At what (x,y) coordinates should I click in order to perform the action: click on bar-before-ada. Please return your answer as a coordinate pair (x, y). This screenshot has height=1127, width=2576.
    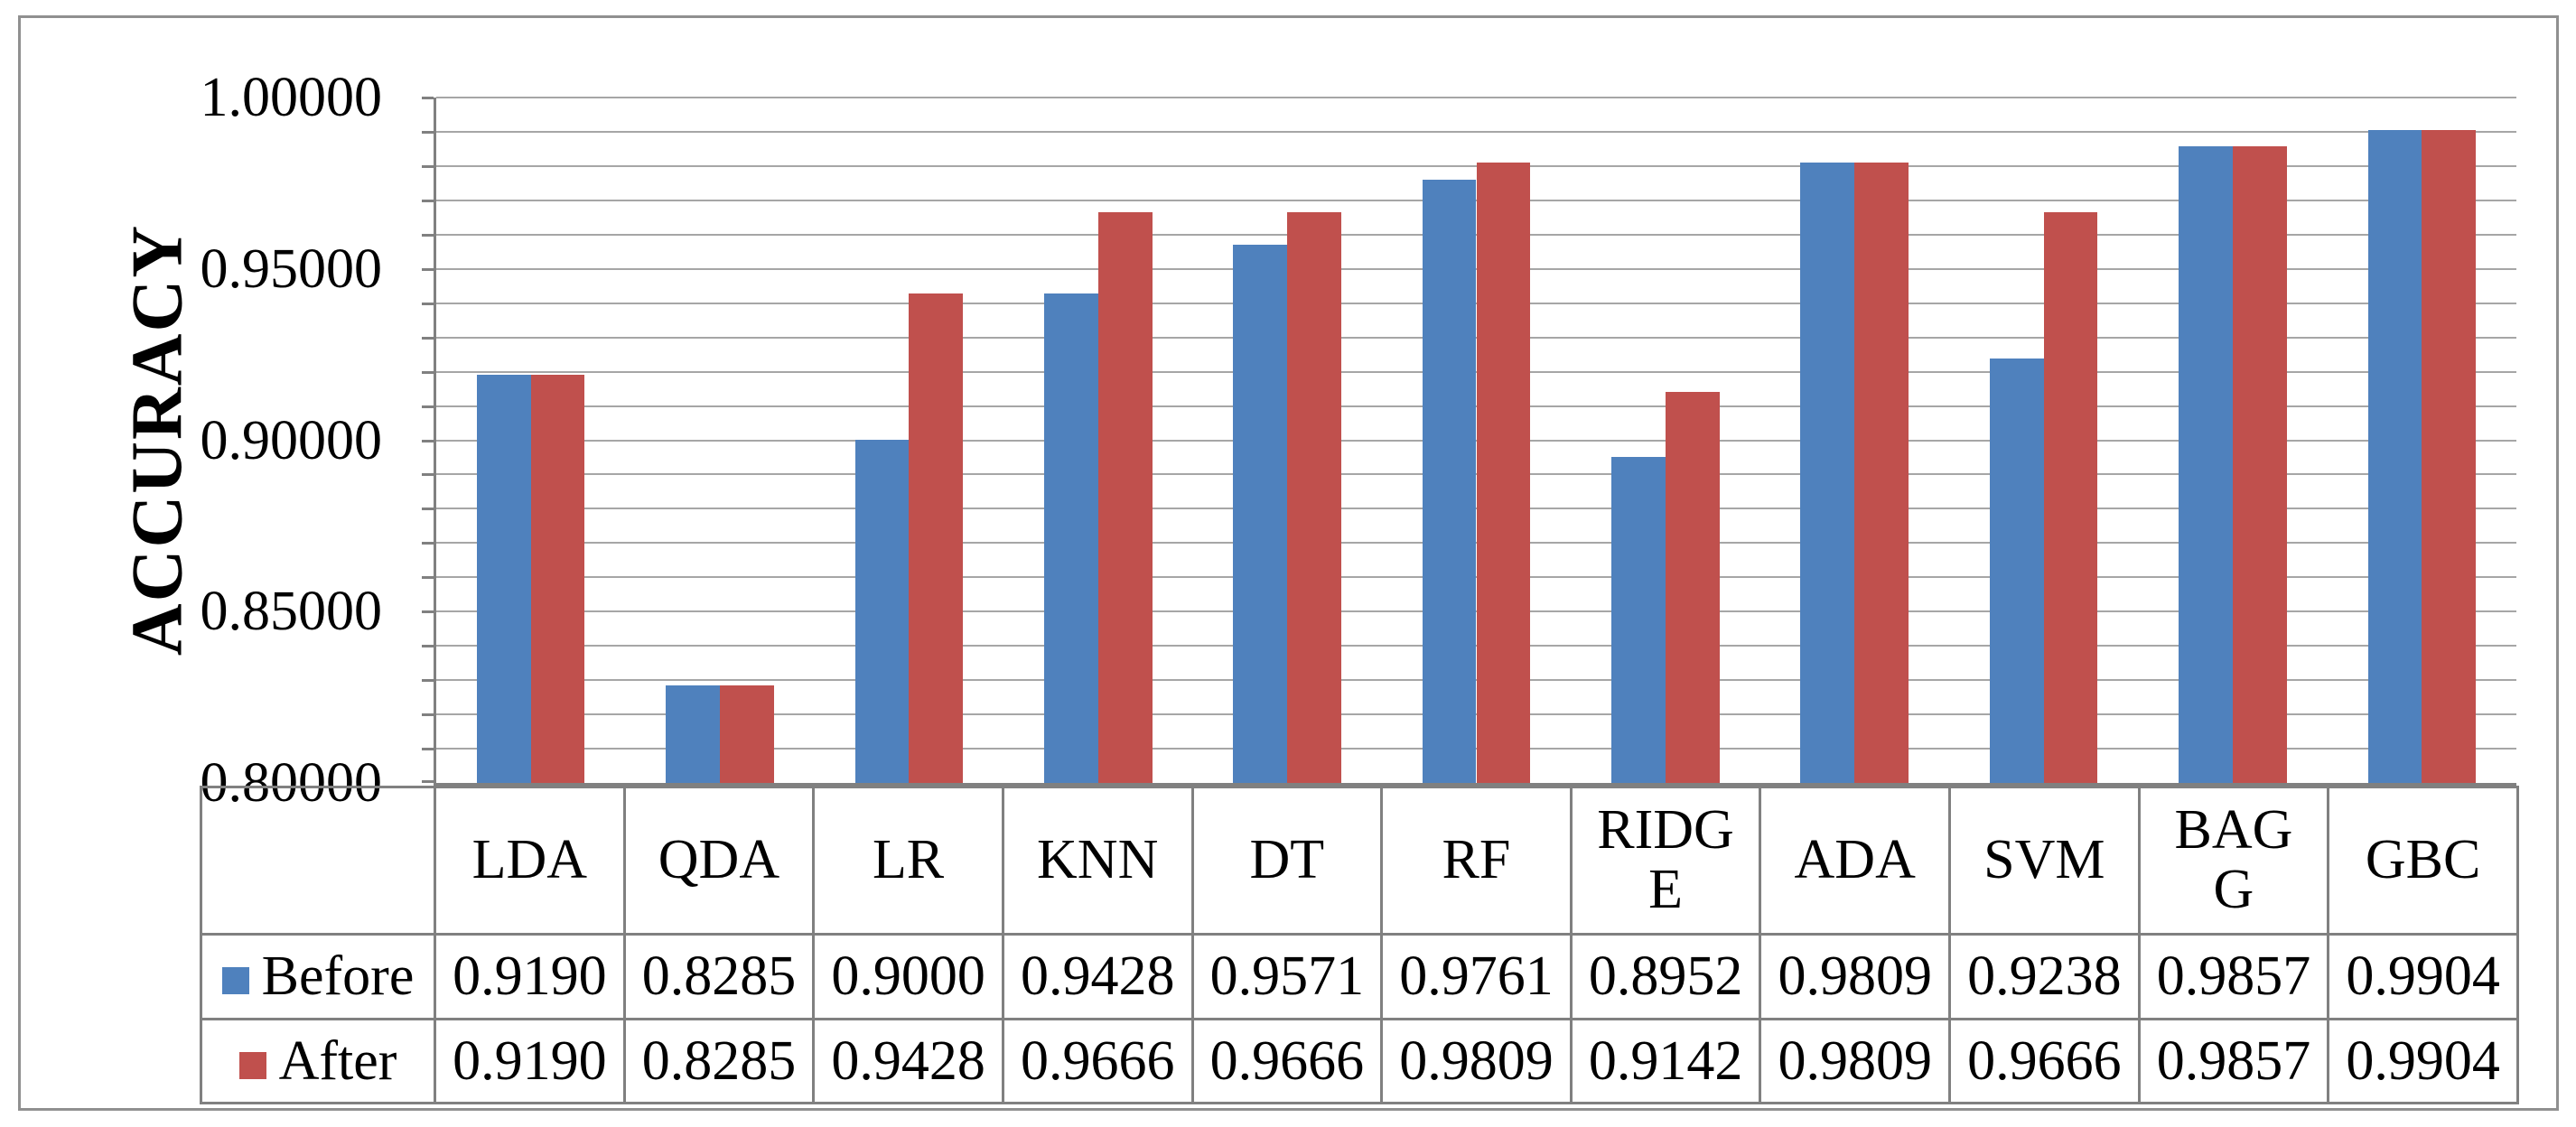
    Looking at the image, I should click on (1827, 473).